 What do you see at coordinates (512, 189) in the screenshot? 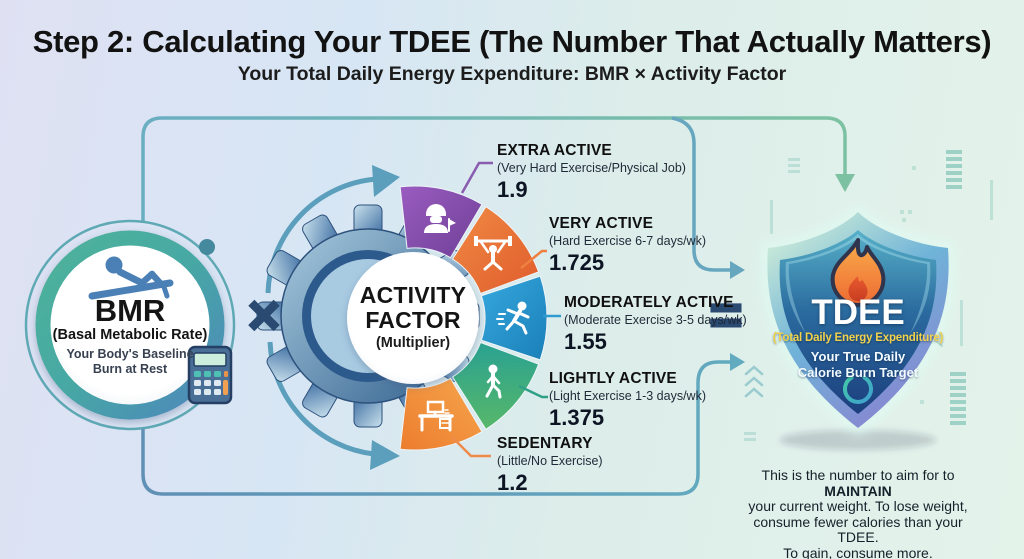
I see `level-value: 1.9` at bounding box center [512, 189].